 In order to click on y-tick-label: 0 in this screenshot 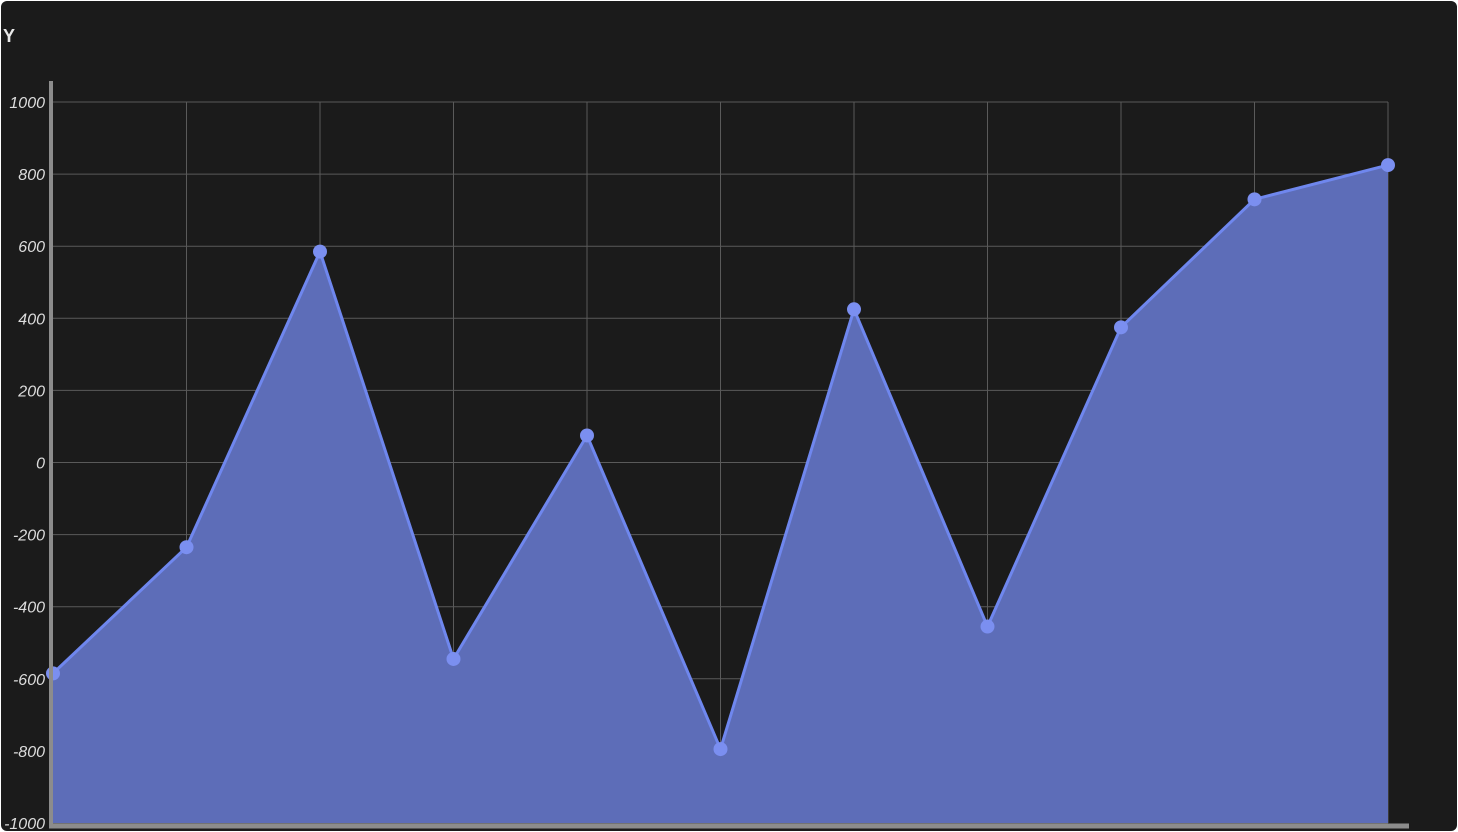, I will do `click(40, 464)`.